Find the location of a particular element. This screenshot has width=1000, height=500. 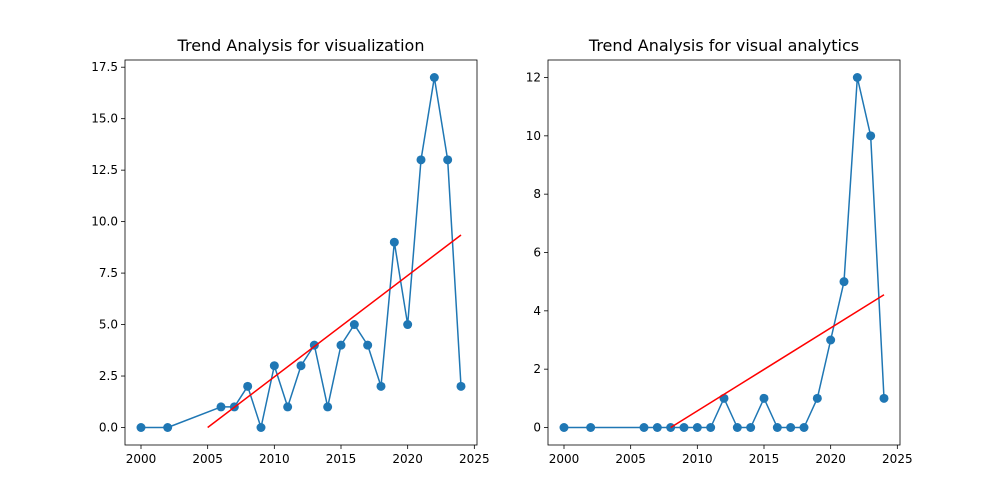

y-tick-label: 8 is located at coordinates (537, 194).